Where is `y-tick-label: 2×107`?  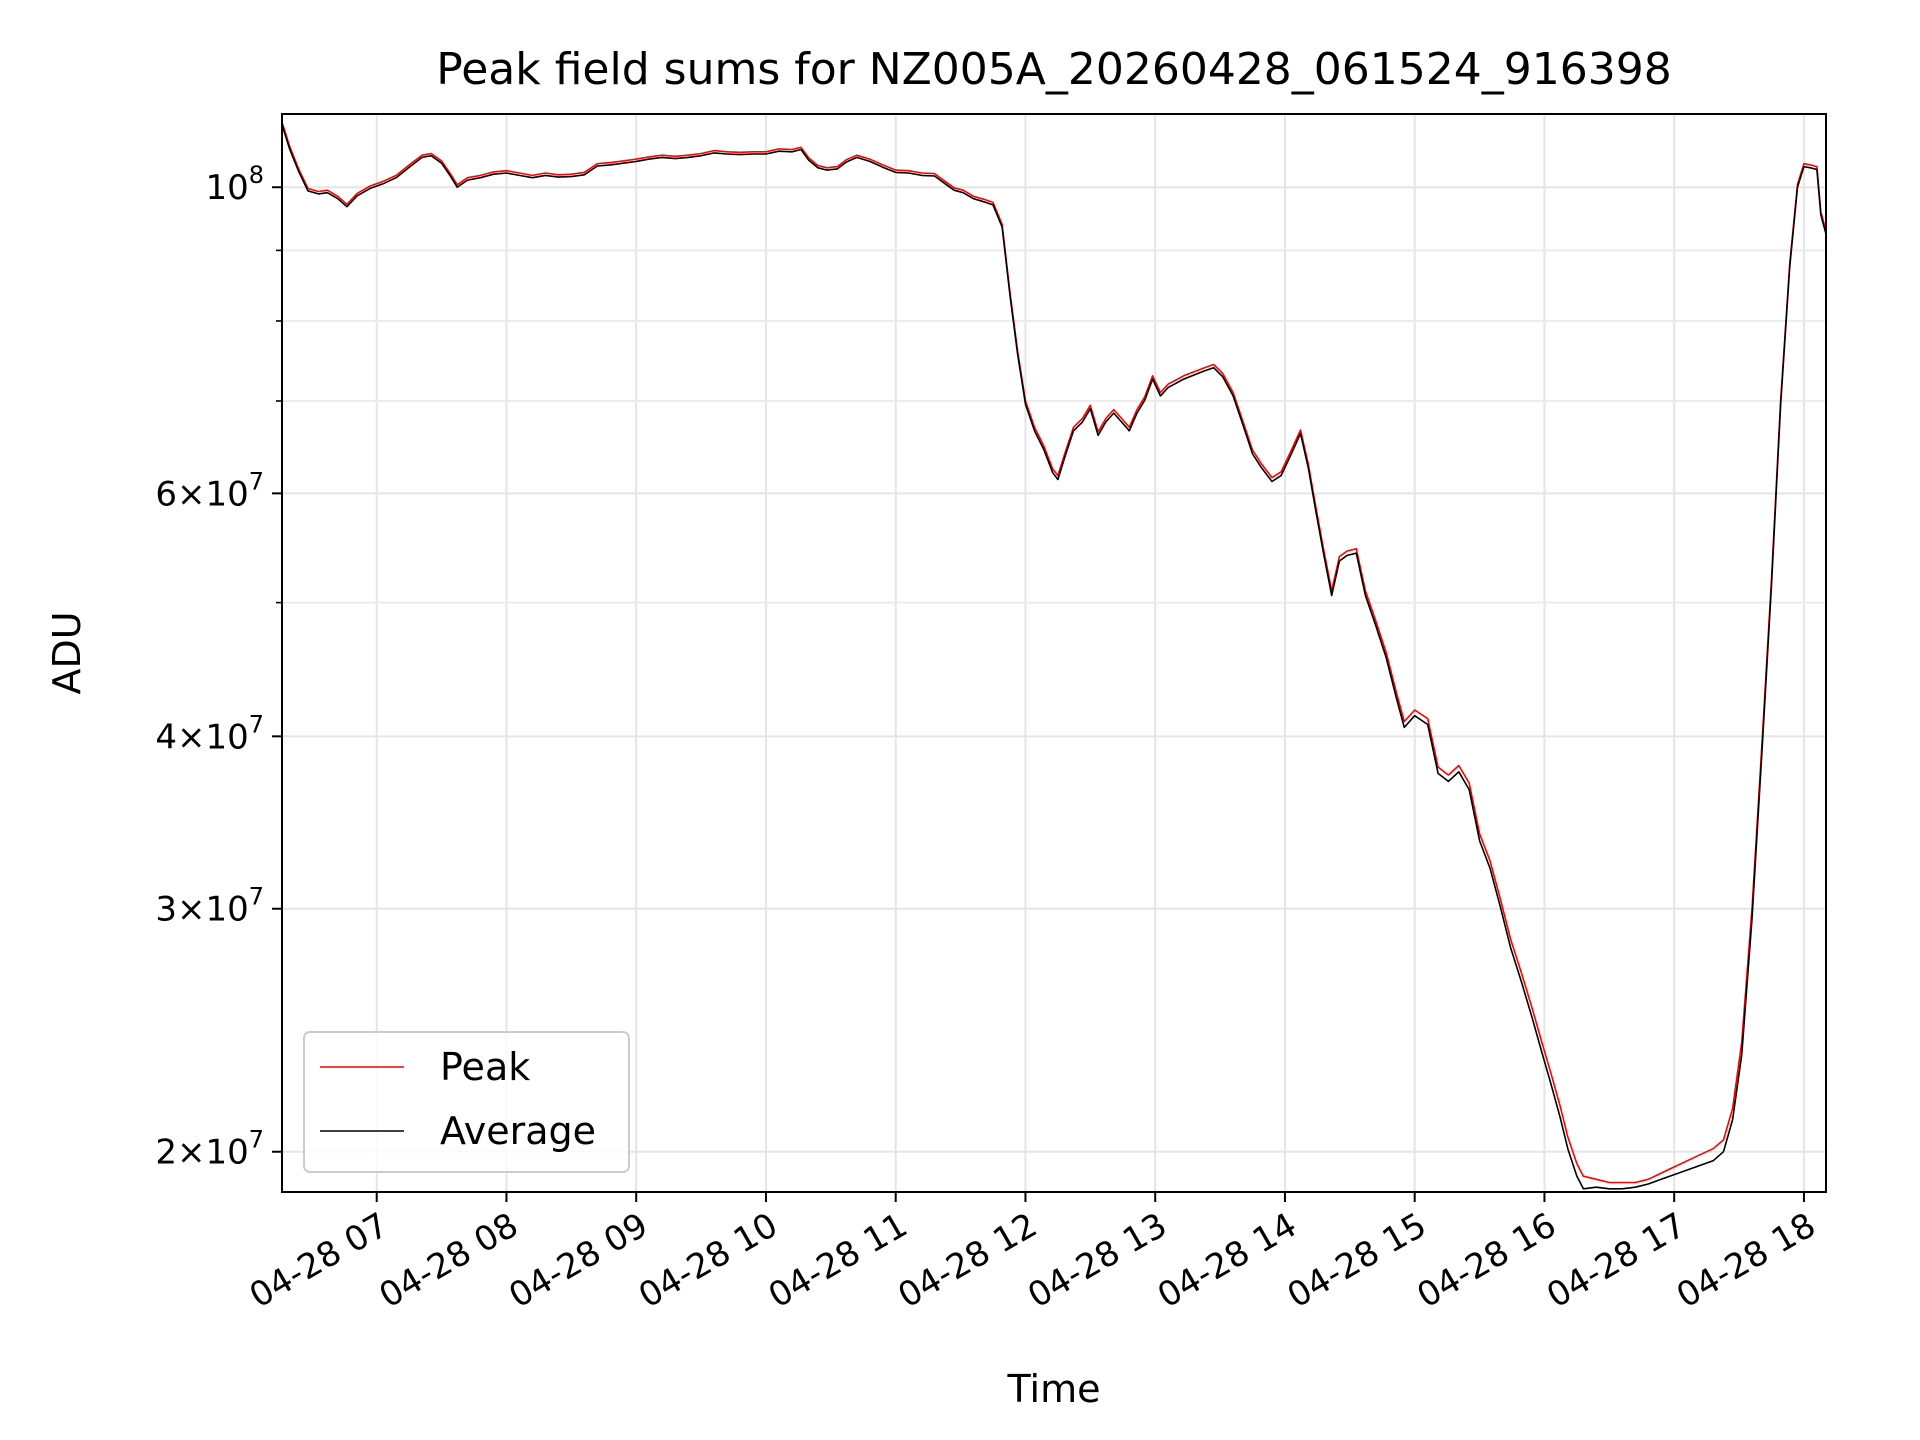
y-tick-label: 2×107 is located at coordinates (209, 1149).